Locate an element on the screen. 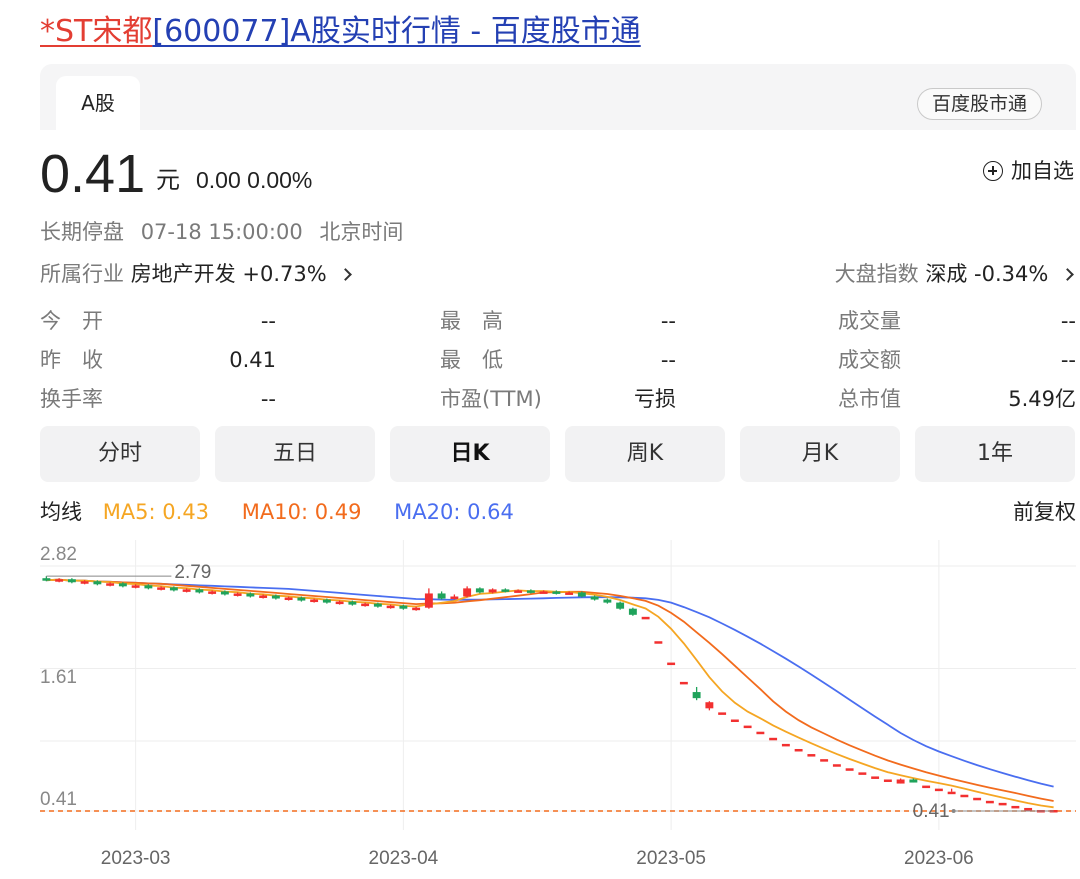  stat-label: 市盈(TTM) is located at coordinates (491, 399).